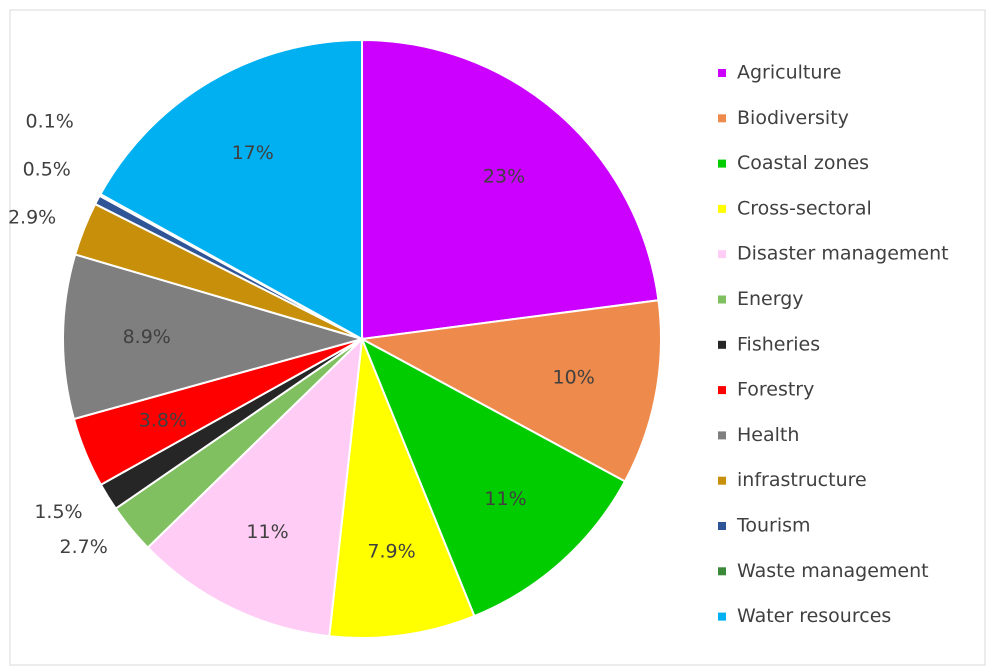 Image resolution: width=996 pixels, height=666 pixels. Describe the element at coordinates (789, 73) in the screenshot. I see `legend-label: Agriculture` at that location.